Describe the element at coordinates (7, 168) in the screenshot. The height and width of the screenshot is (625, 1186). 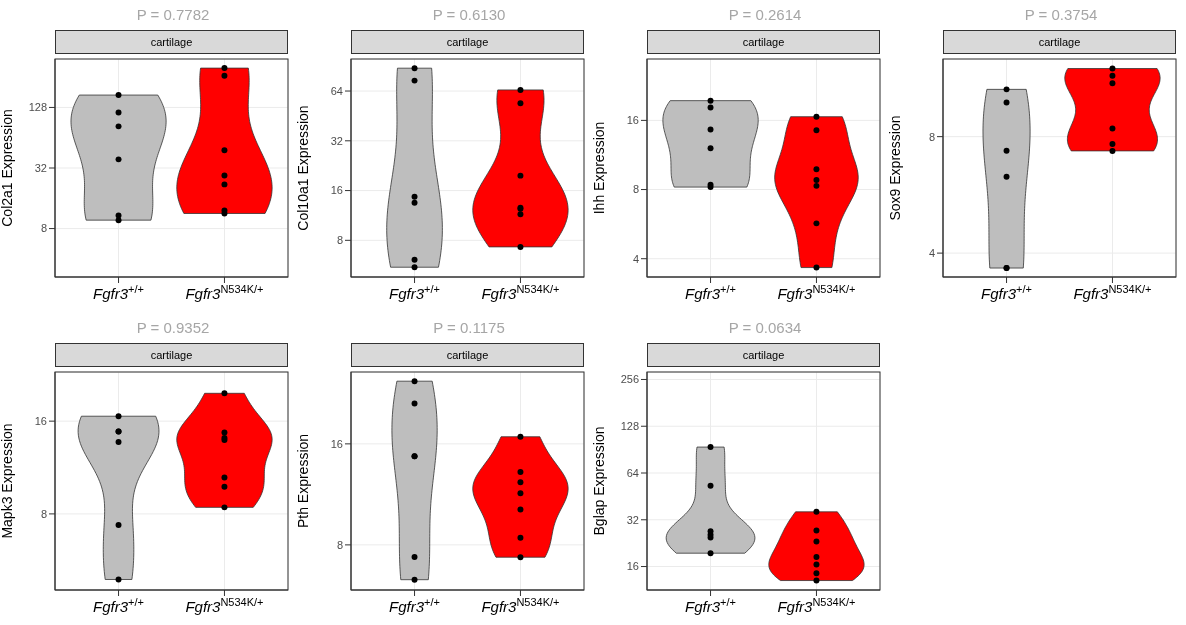
I see `y-axis-title: Col2a1 Expression` at that location.